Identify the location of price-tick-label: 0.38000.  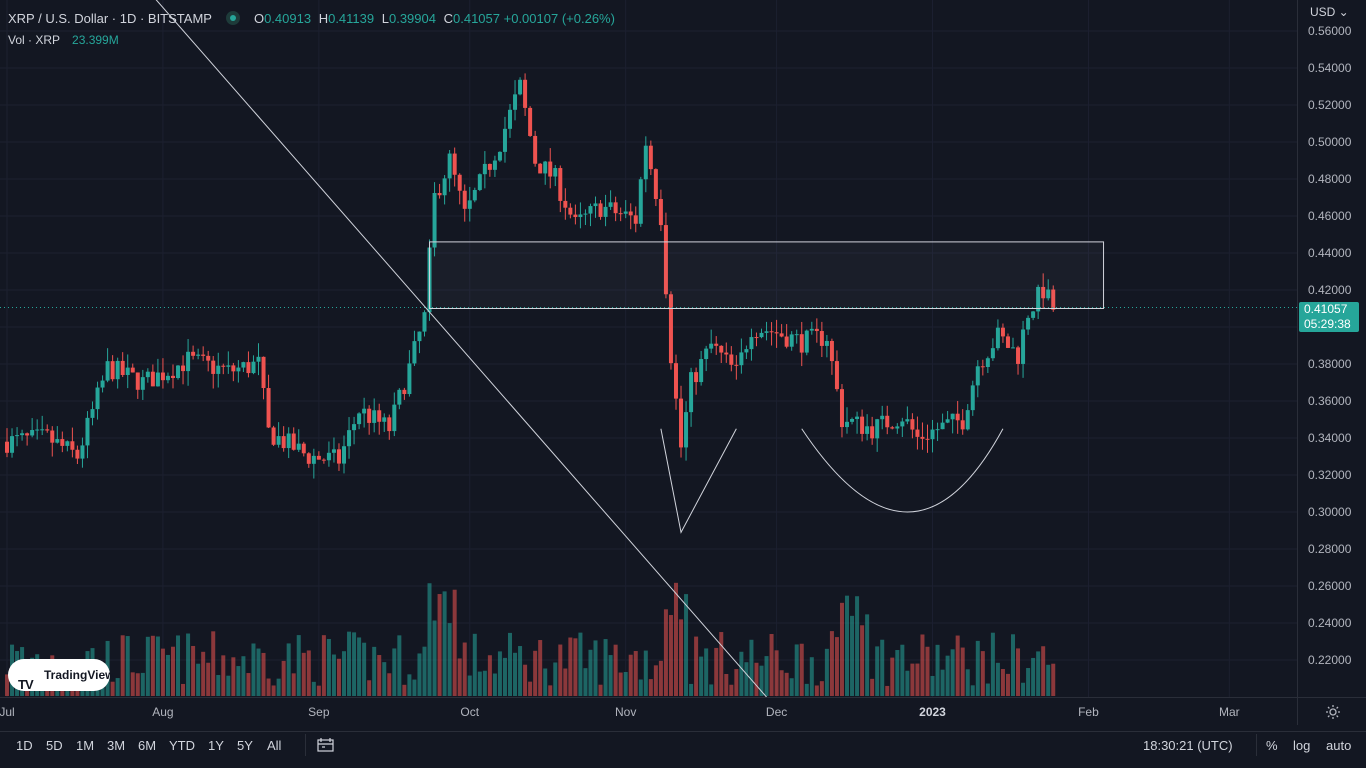
(1330, 364).